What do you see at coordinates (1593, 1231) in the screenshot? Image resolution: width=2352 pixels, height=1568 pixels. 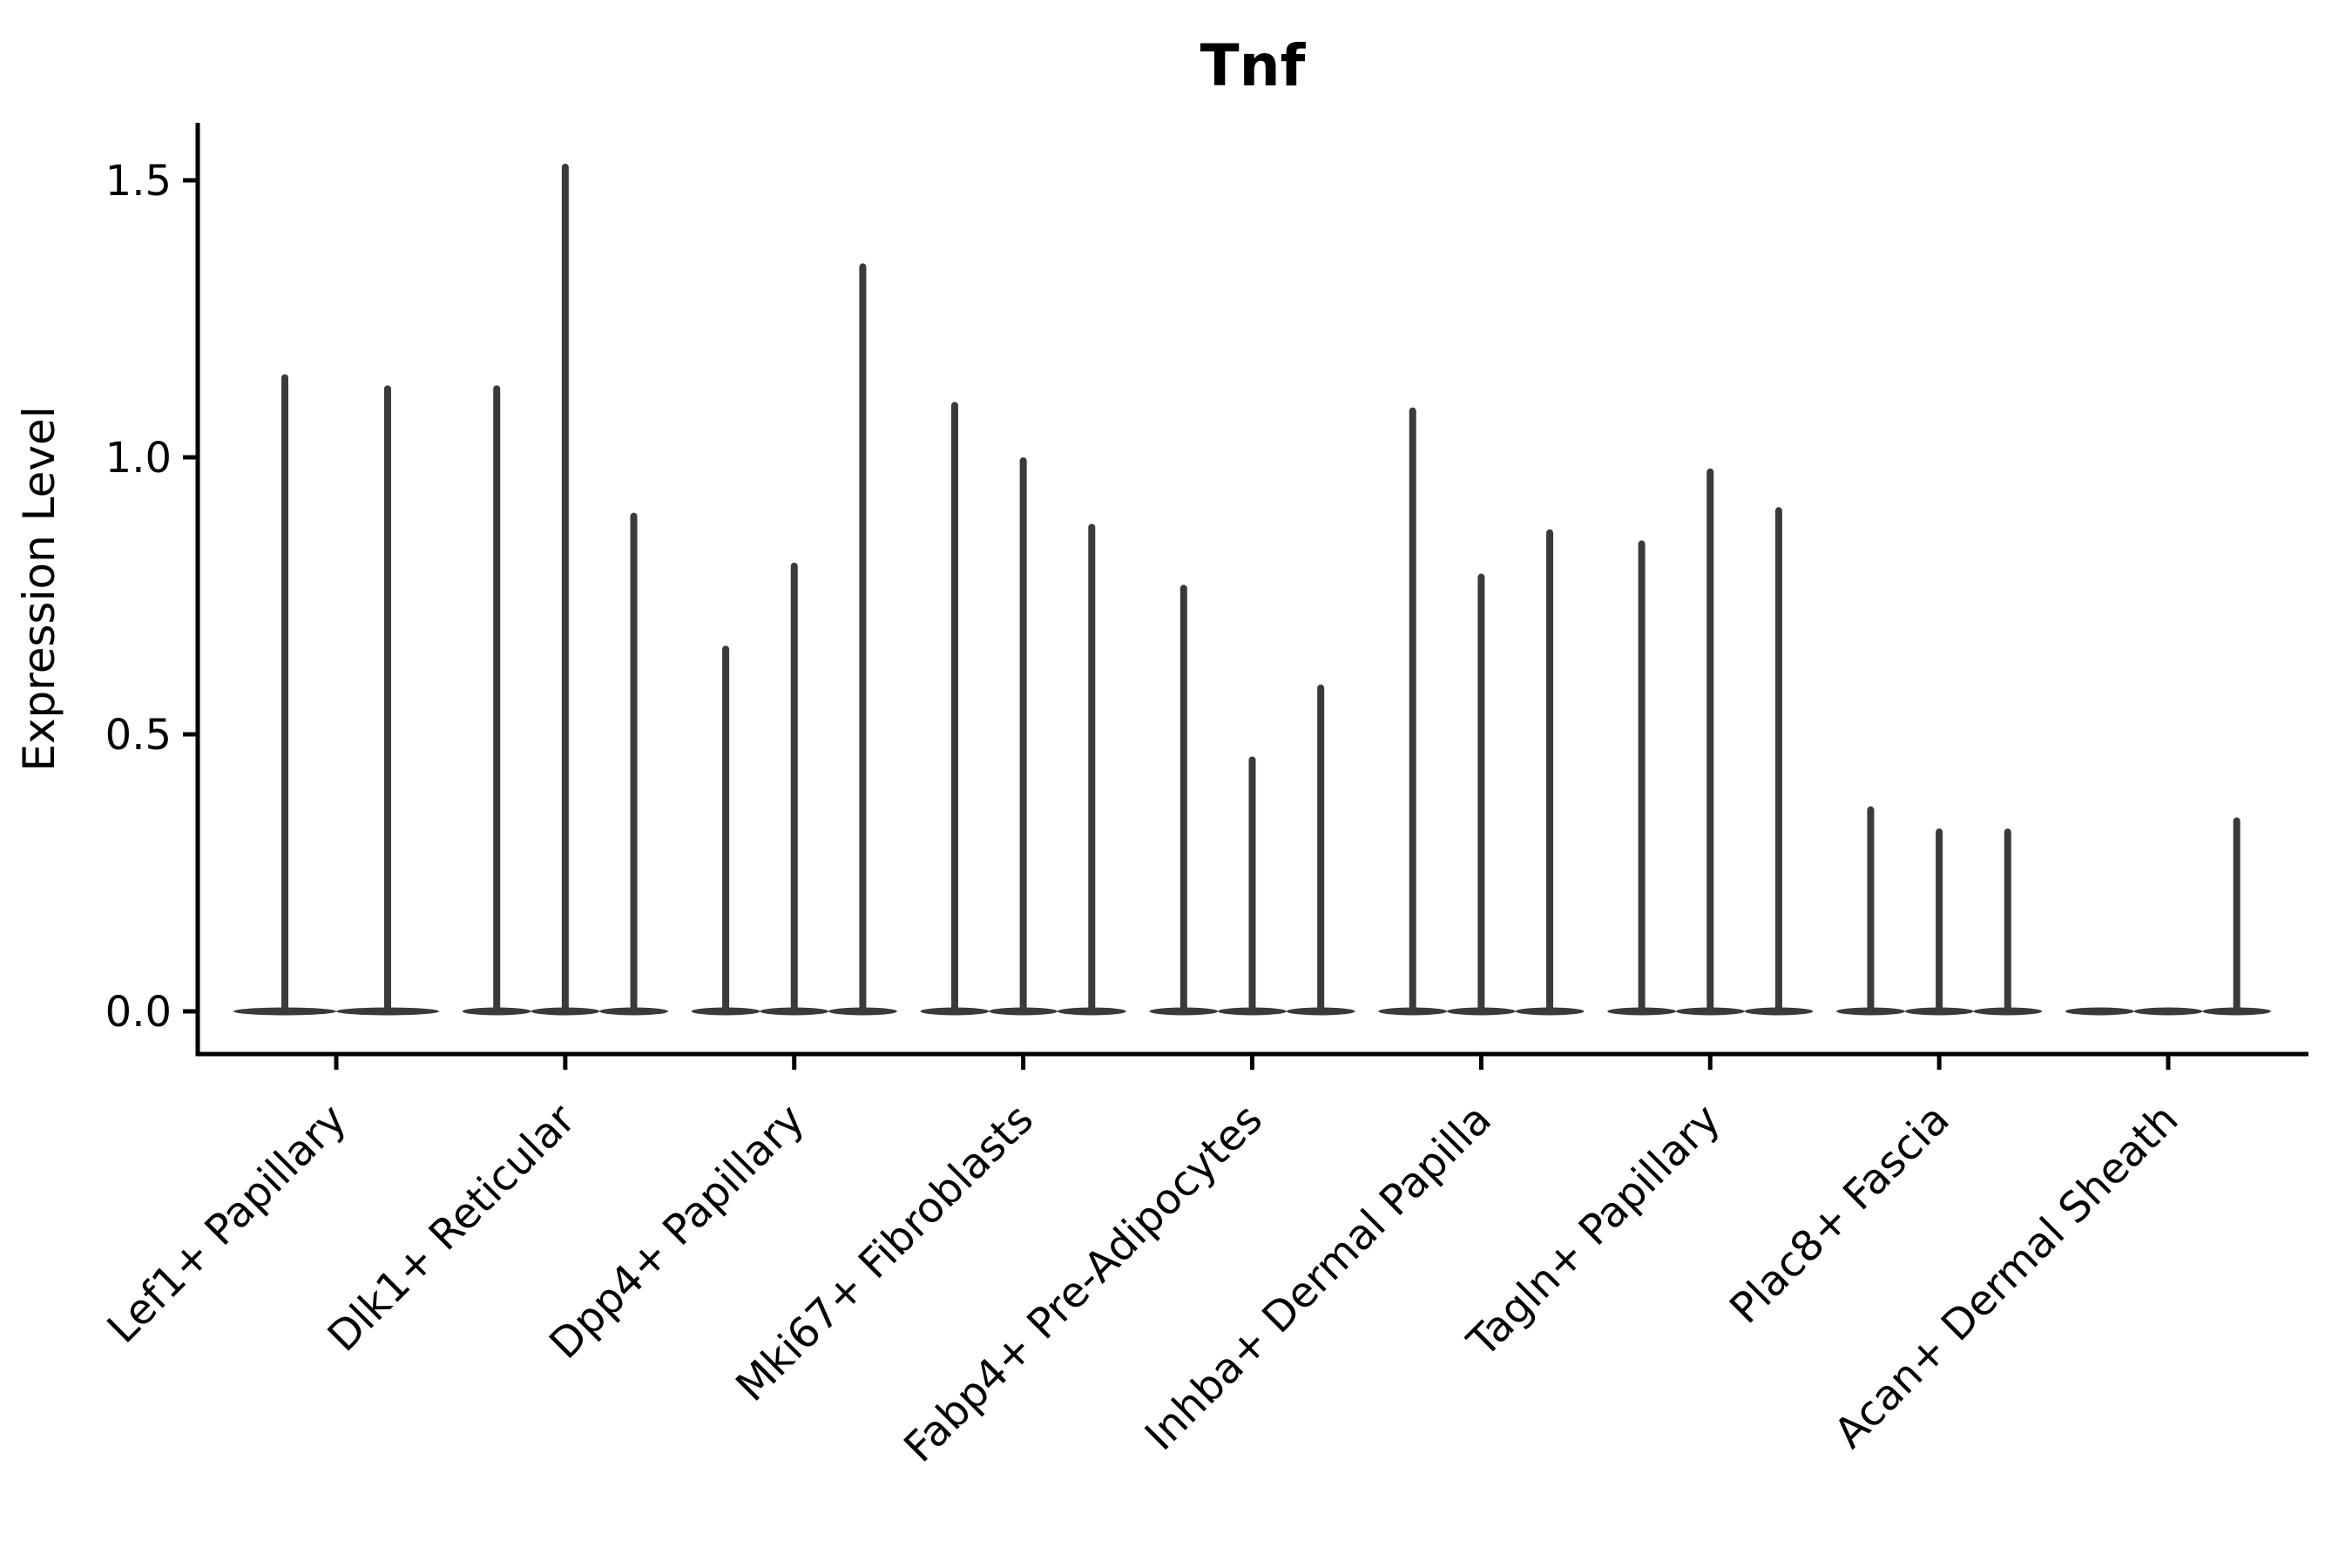 I see `x-tick-label: Tagln+ Papillary` at bounding box center [1593, 1231].